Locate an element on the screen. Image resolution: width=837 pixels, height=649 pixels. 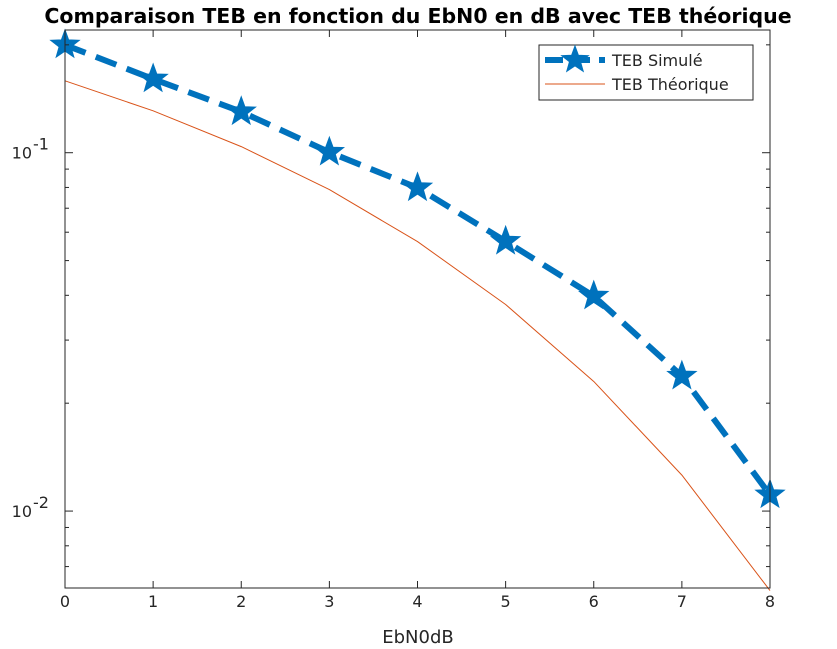
x-tick-label: 7 is located at coordinates (682, 601).